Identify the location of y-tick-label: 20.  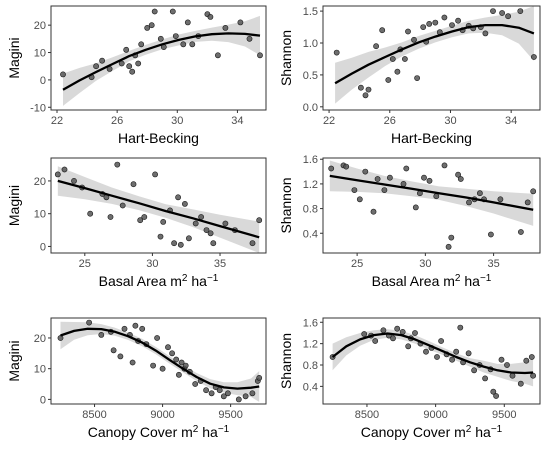
(40, 26).